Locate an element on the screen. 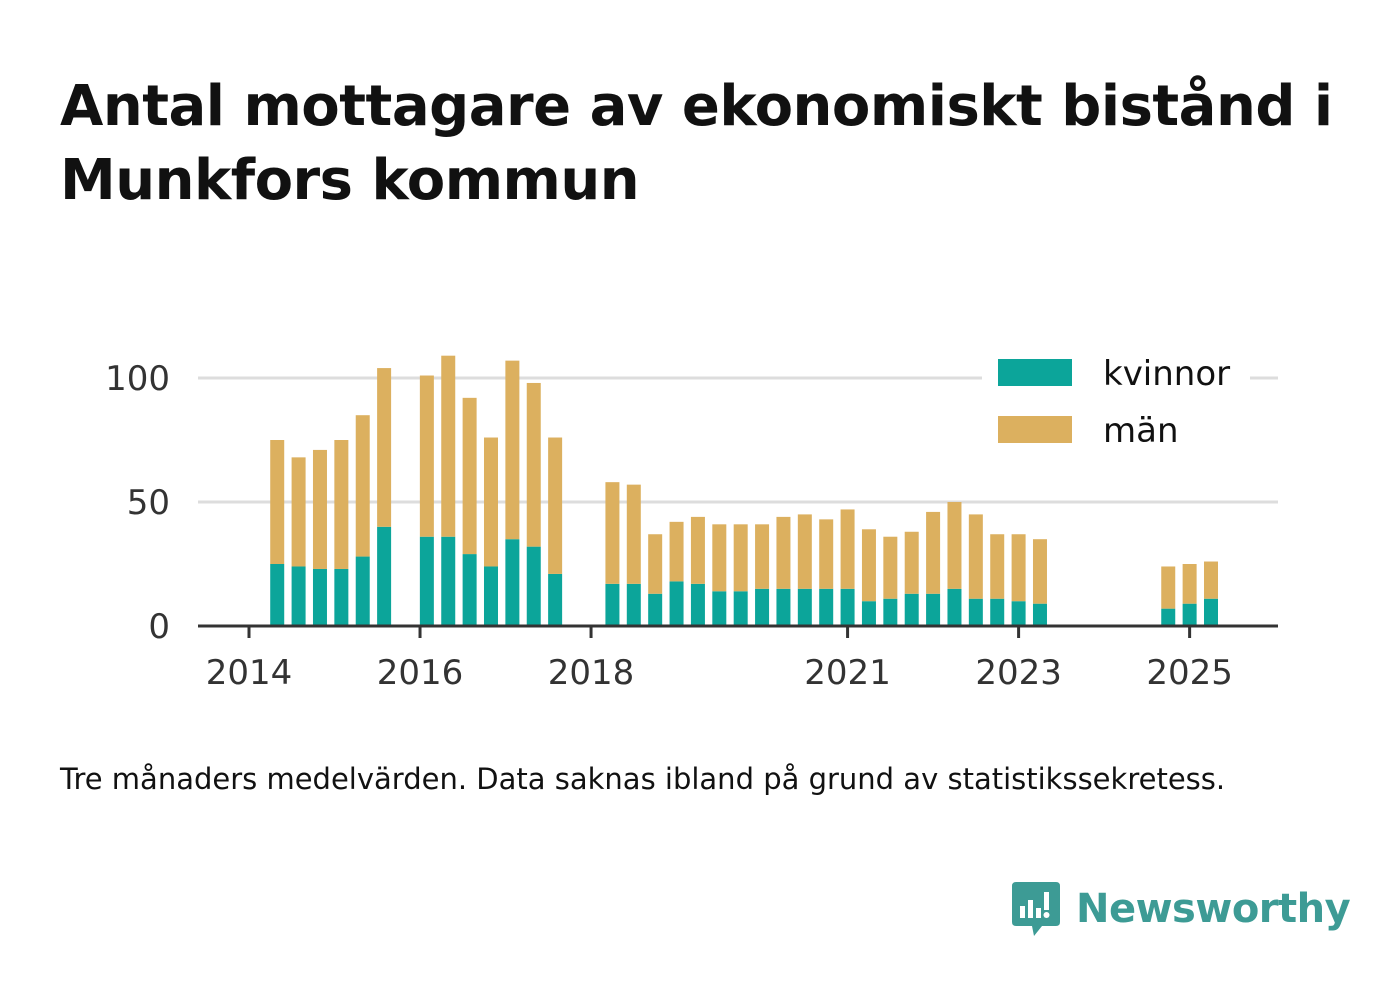 The width and height of the screenshot is (1382, 999). y-tick-label: 100 is located at coordinates (137, 379).